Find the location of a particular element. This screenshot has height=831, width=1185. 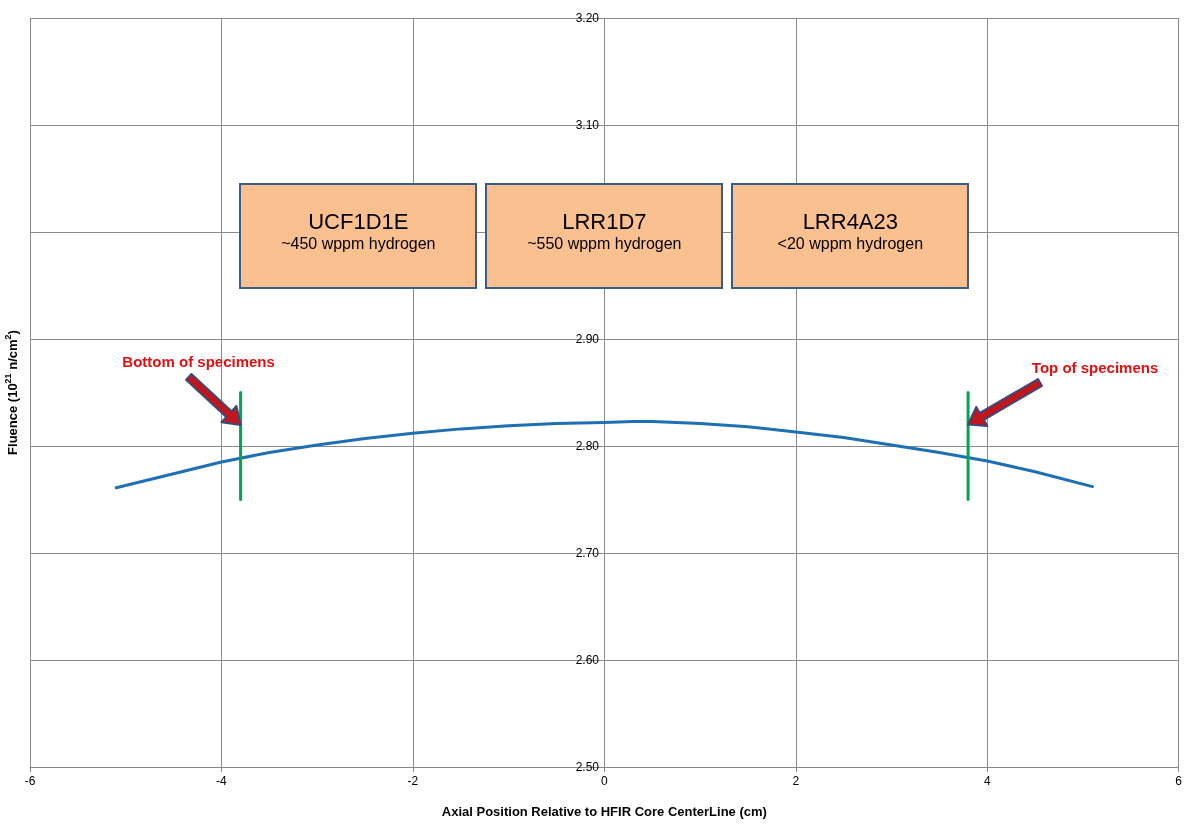

x-tick-label: 2 is located at coordinates (796, 781).